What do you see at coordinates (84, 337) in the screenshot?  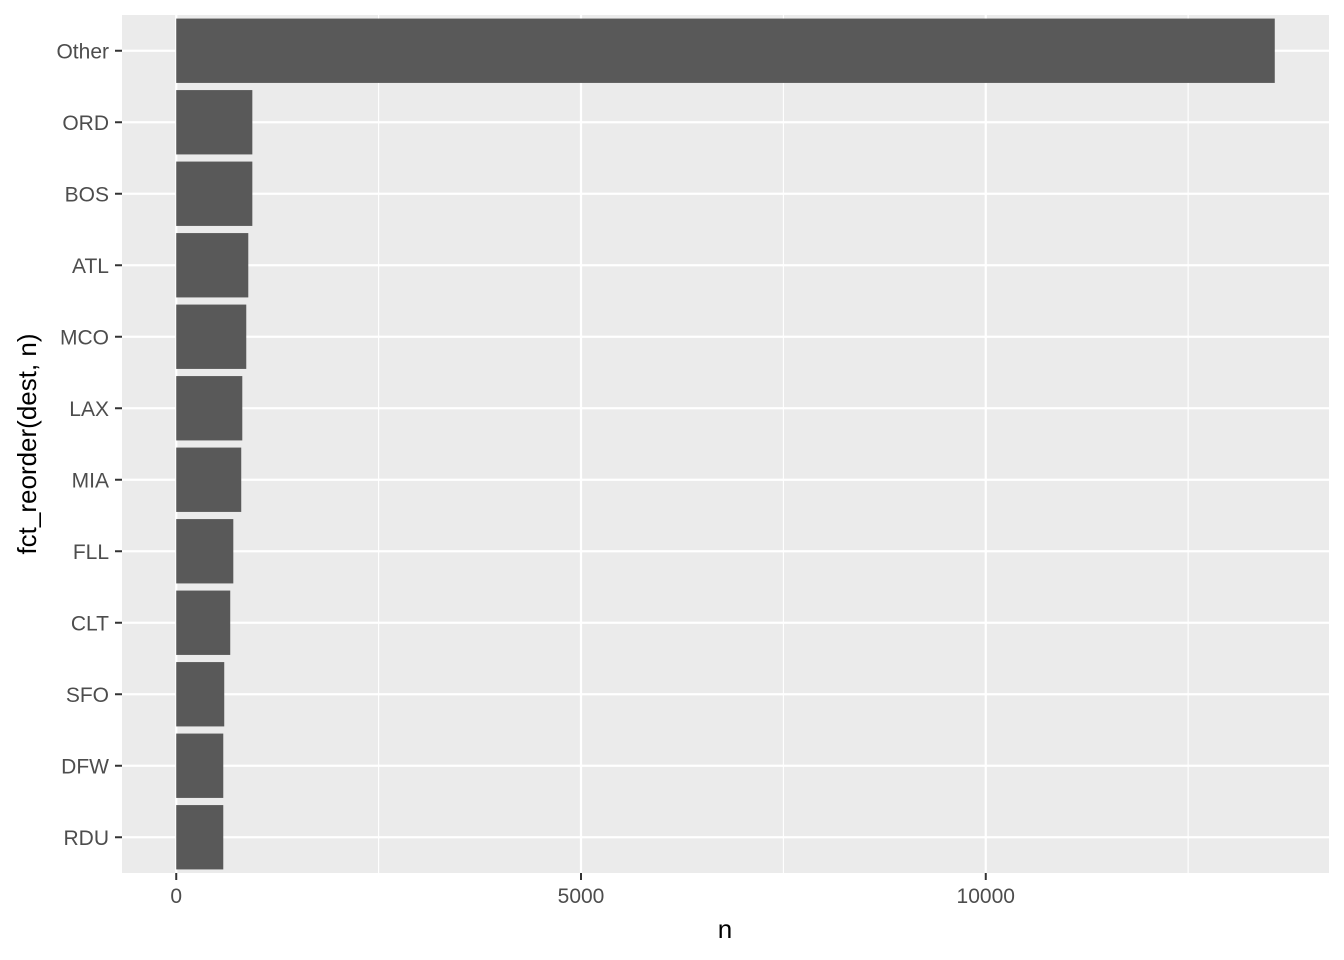 I see `y-tick-label: MCO` at bounding box center [84, 337].